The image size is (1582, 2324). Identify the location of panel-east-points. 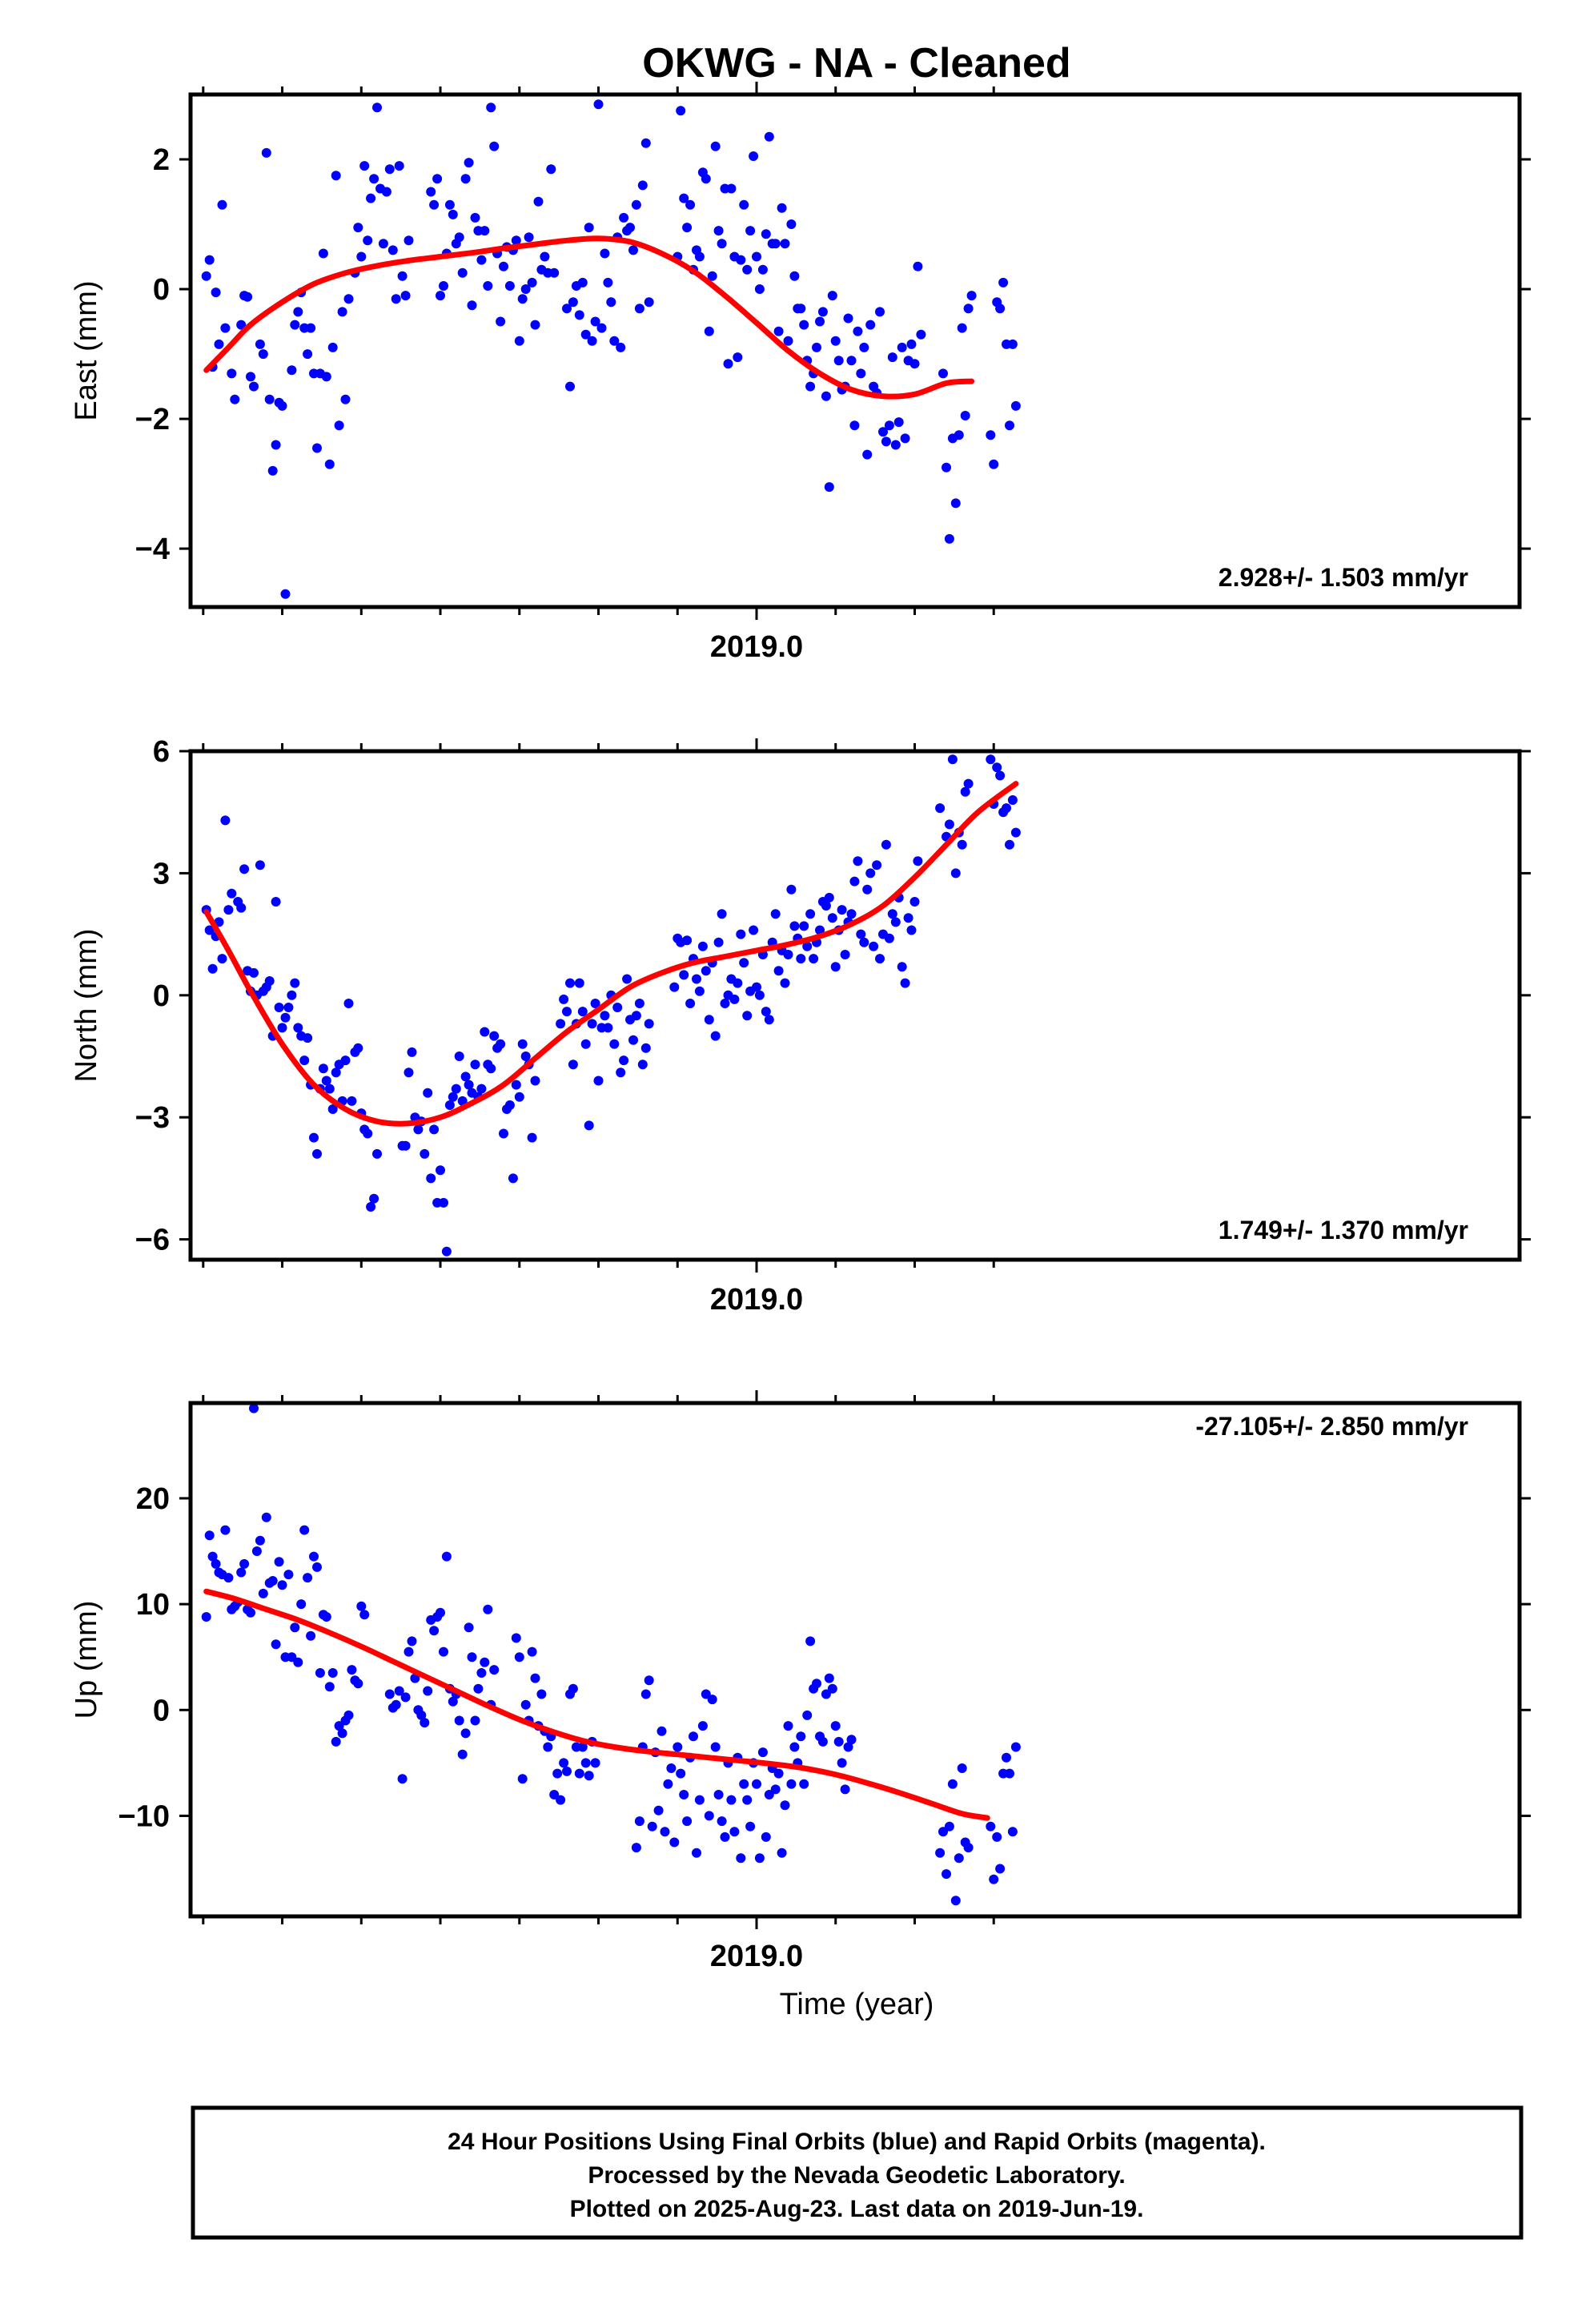
(611, 349).